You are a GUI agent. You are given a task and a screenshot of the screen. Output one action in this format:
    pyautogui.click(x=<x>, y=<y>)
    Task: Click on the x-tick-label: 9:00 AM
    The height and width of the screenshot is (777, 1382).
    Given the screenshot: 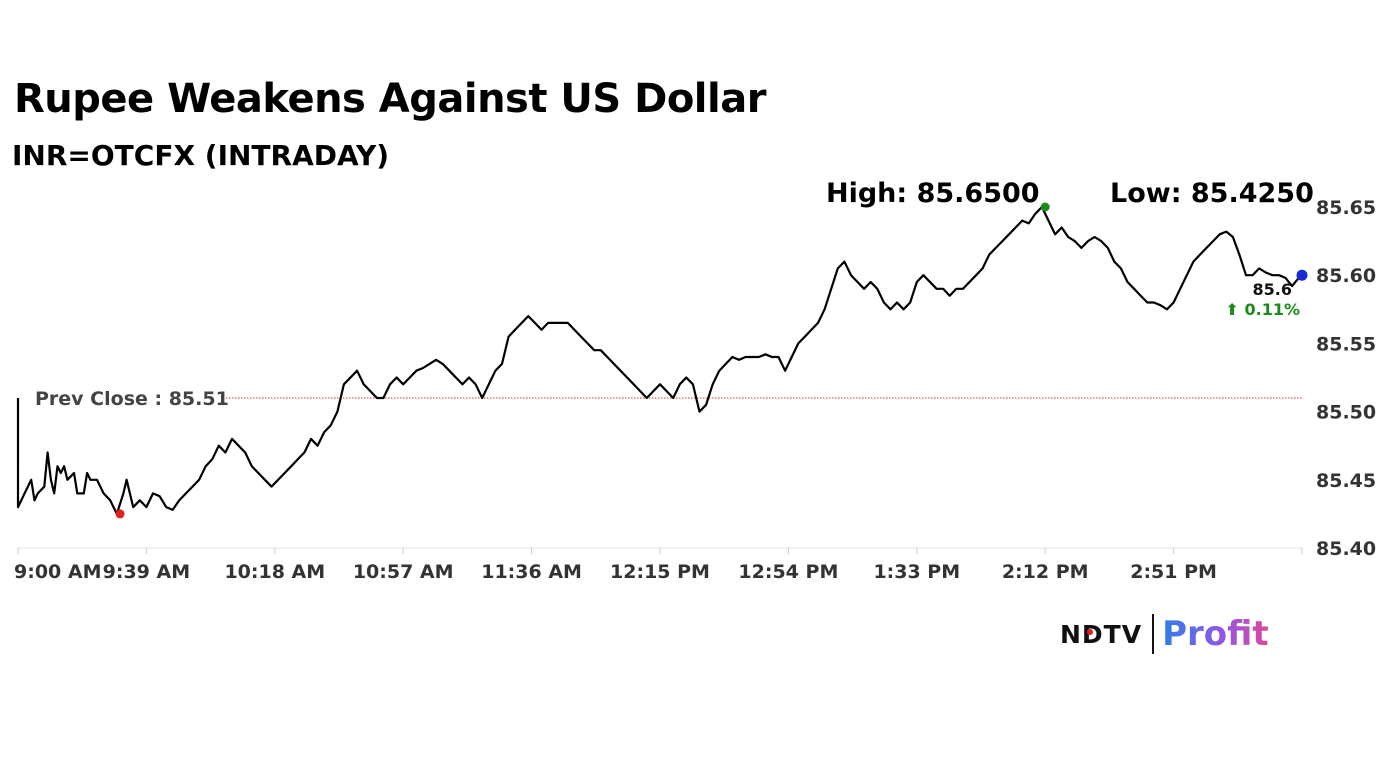 What is the action you would take?
    pyautogui.click(x=58, y=572)
    